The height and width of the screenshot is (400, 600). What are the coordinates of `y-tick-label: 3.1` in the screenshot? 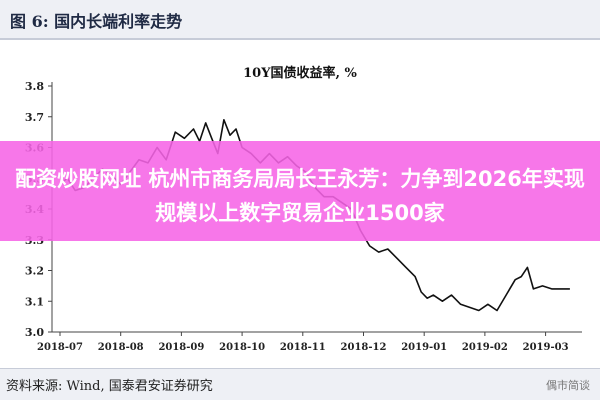 It's located at (34, 301).